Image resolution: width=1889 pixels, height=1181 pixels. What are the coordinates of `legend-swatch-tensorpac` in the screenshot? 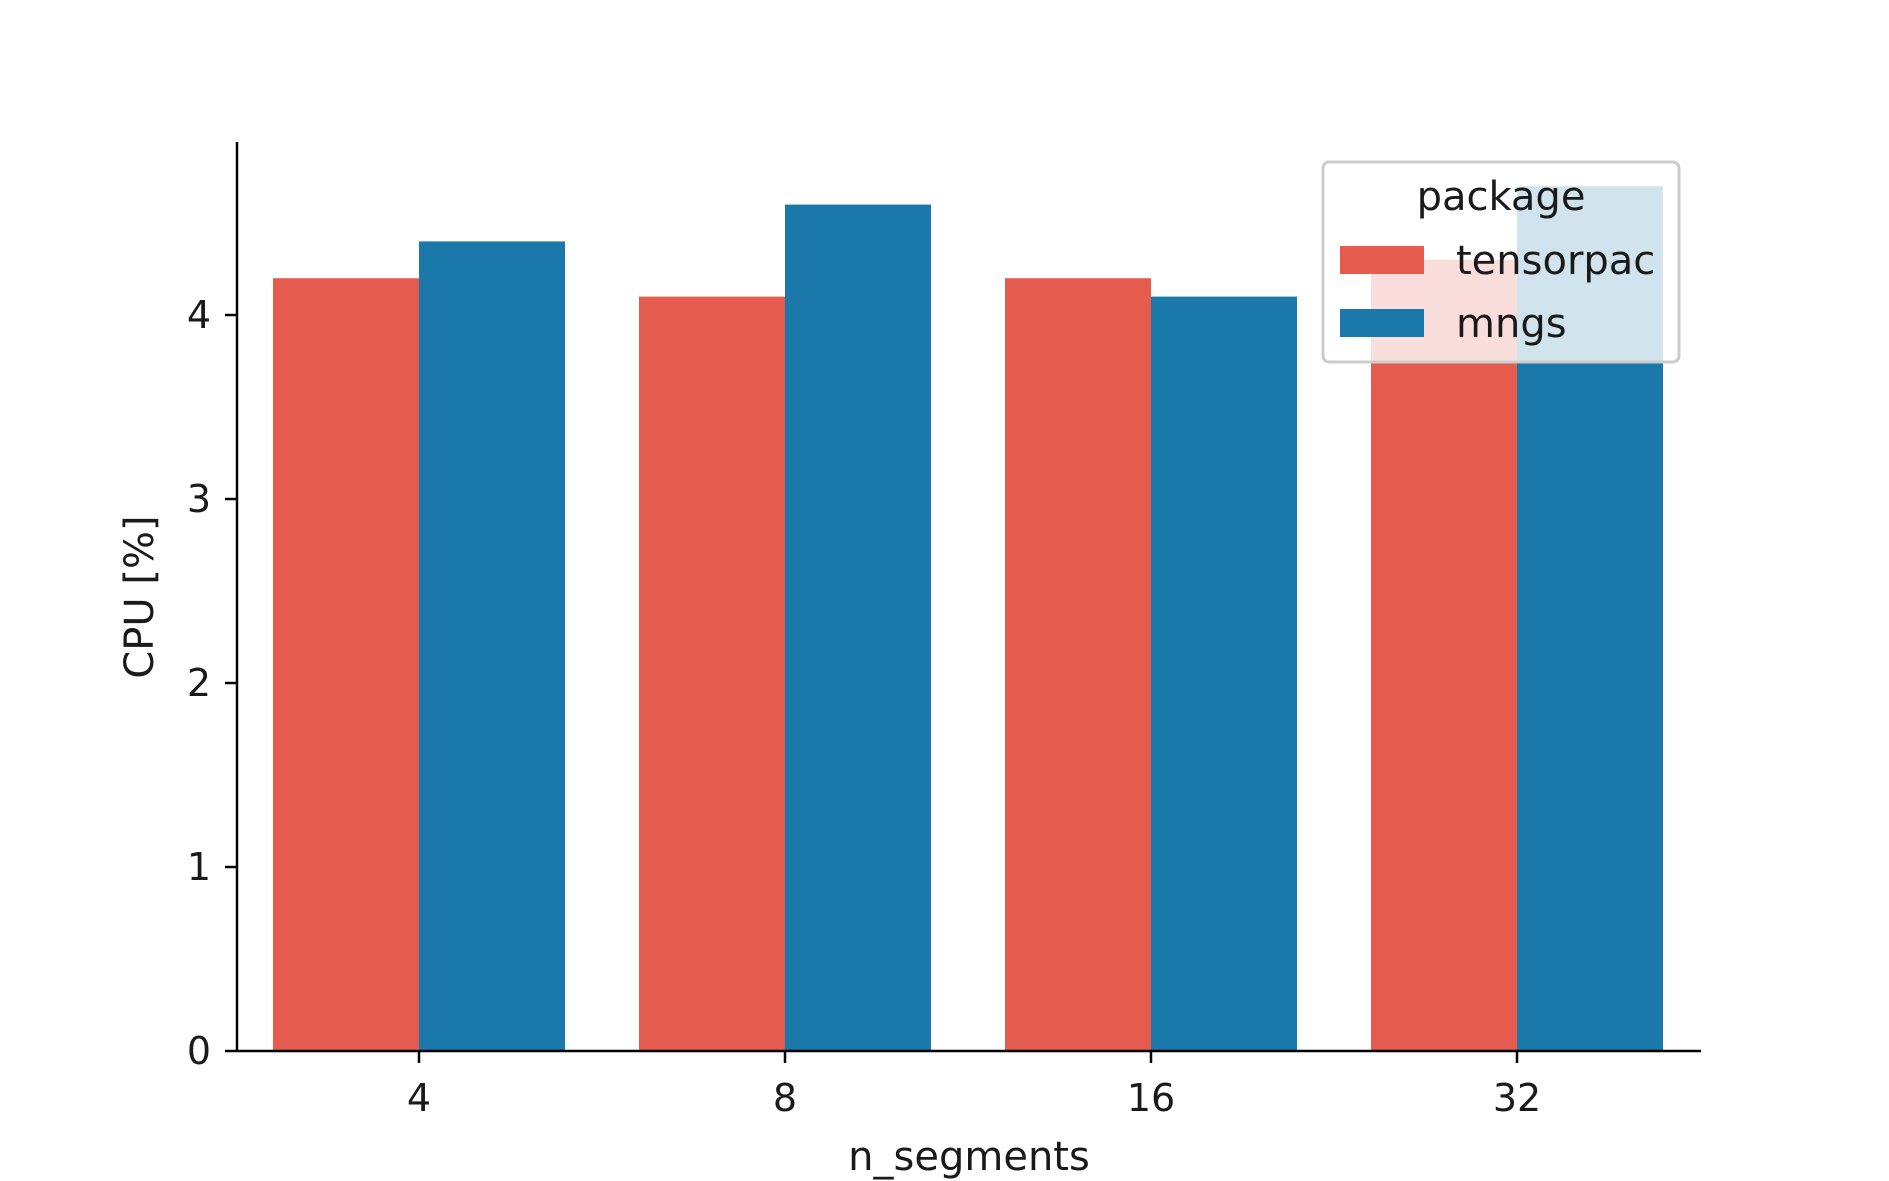 It's located at (1382, 260).